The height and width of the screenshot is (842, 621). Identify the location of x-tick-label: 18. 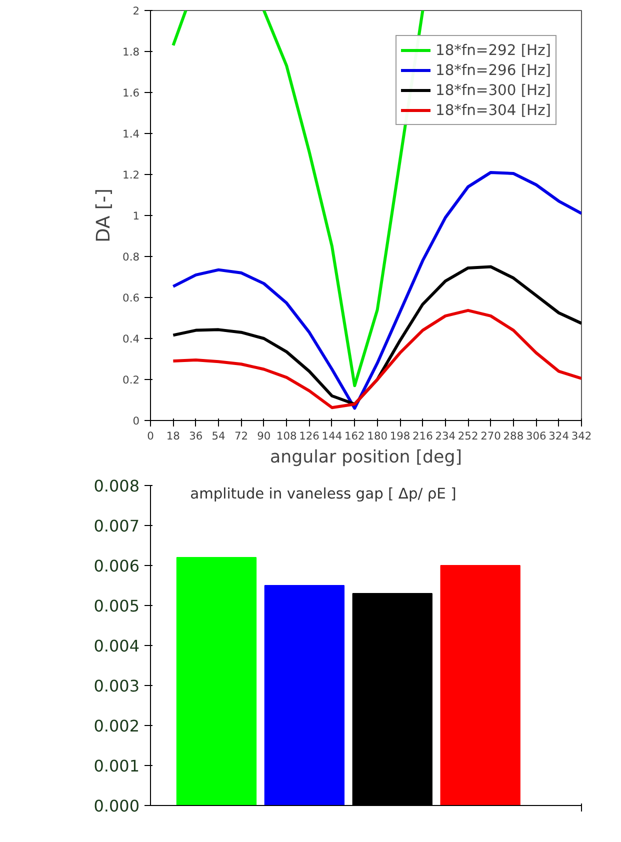
(173, 436).